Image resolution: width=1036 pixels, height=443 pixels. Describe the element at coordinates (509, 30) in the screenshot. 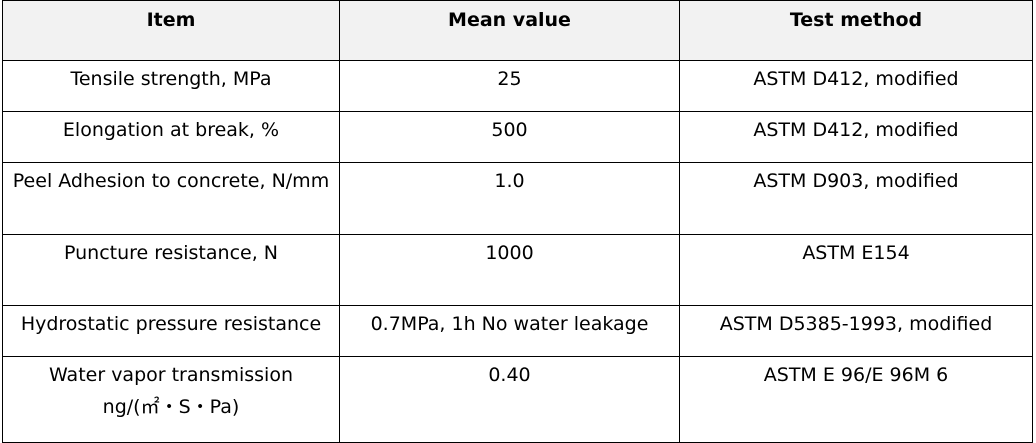

I see `header-mean-value: Mean value` at that location.